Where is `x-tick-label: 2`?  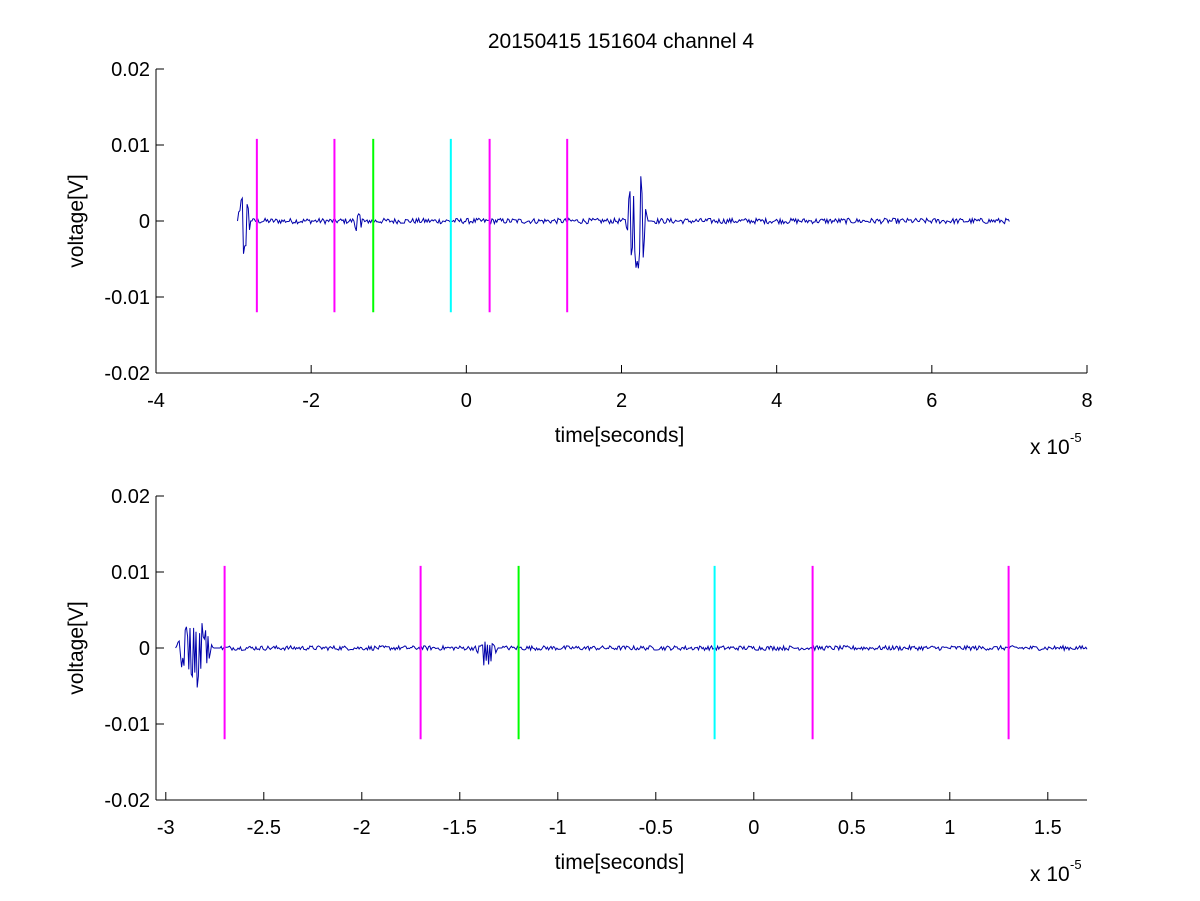 x-tick-label: 2 is located at coordinates (621, 401).